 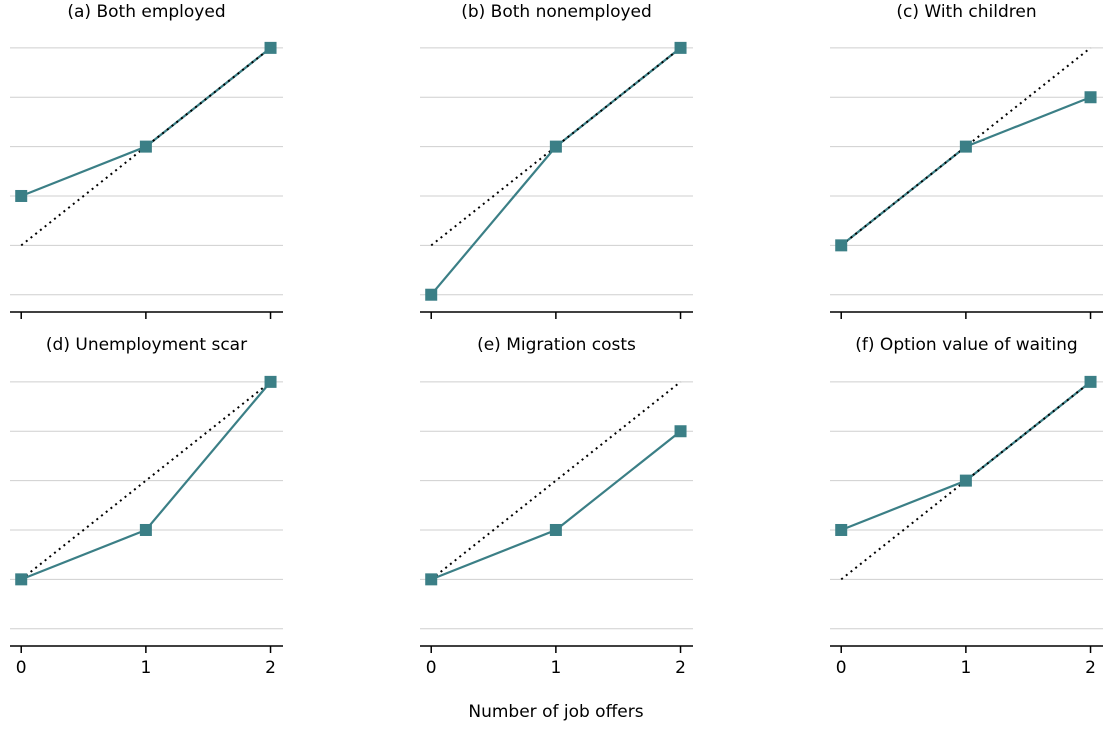 What do you see at coordinates (146, 12) in the screenshot?
I see `panel-title: (a) Both employed` at bounding box center [146, 12].